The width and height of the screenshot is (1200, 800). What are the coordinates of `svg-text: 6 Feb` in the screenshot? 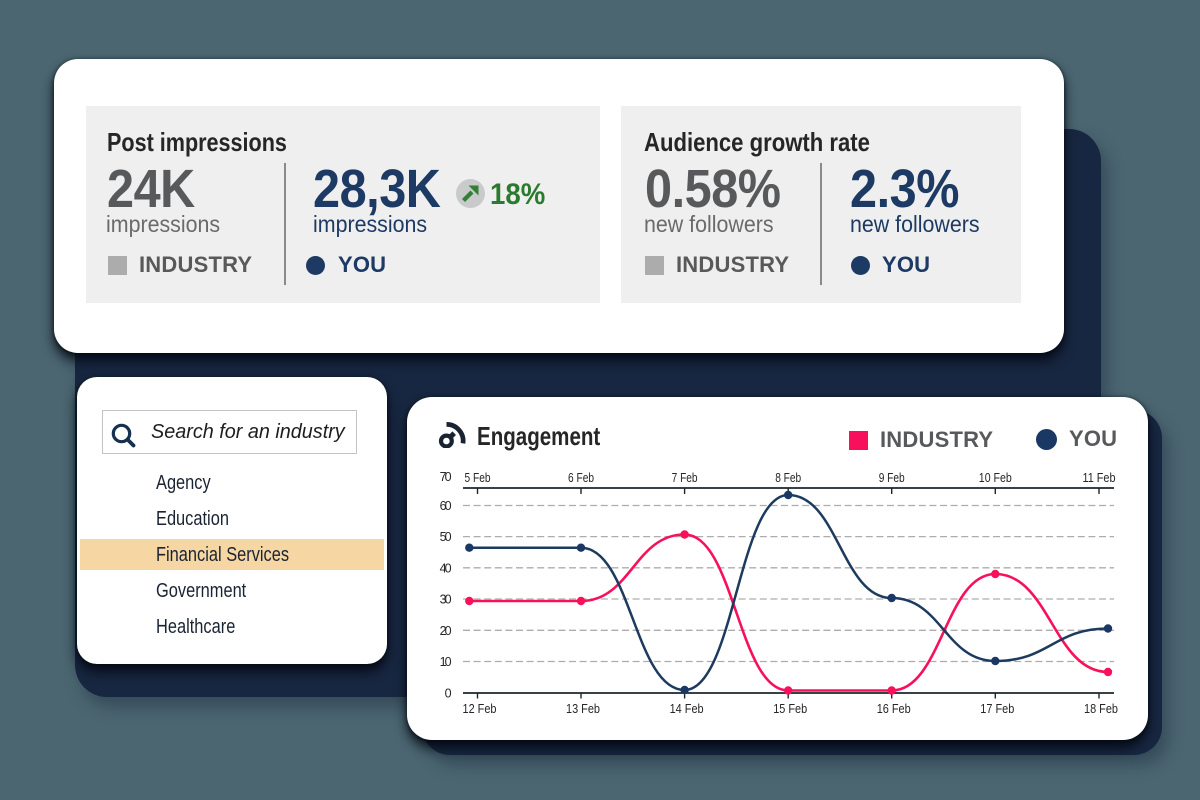 It's located at (581, 478).